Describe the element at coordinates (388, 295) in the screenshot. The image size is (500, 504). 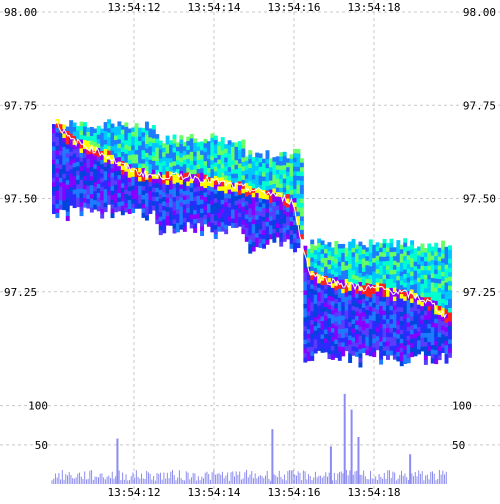
I see `depth-cell-2073` at that location.